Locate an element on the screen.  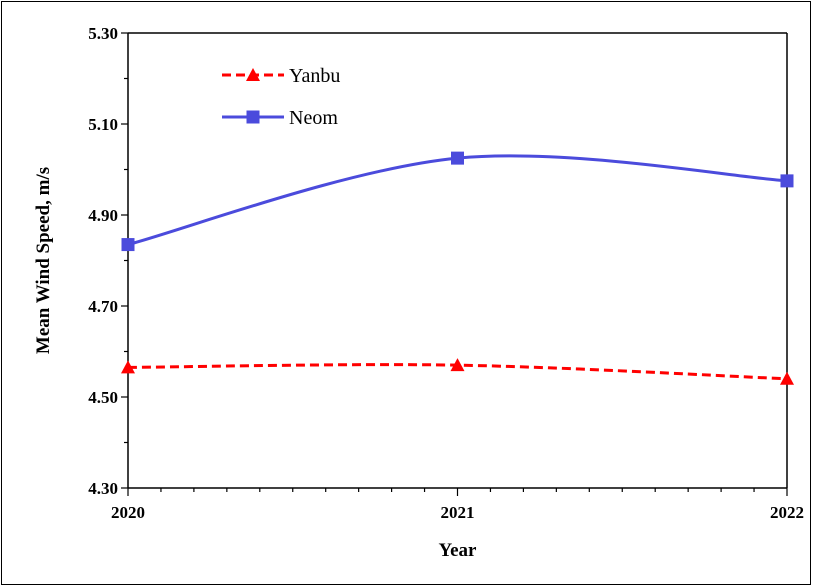
series-line-neom is located at coordinates (457, 200).